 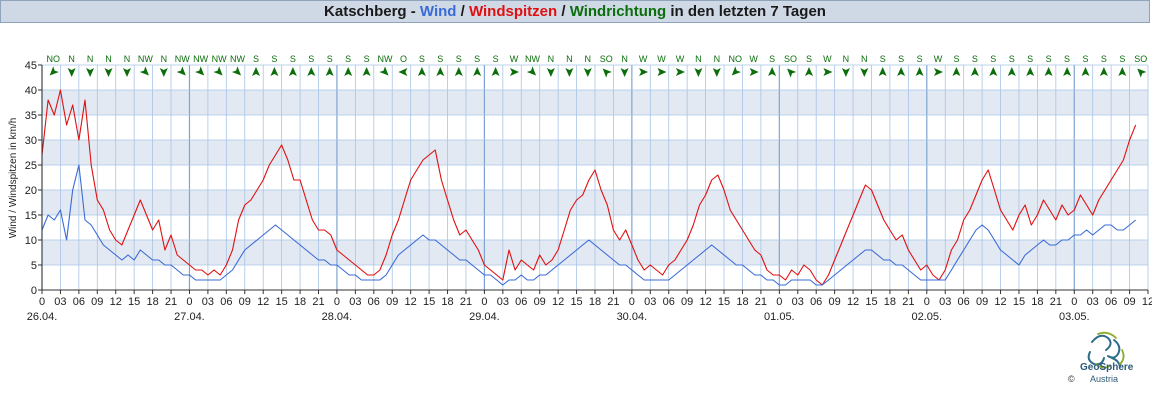 What do you see at coordinates (208, 302) in the screenshot?
I see `x-tick-label: 03` at bounding box center [208, 302].